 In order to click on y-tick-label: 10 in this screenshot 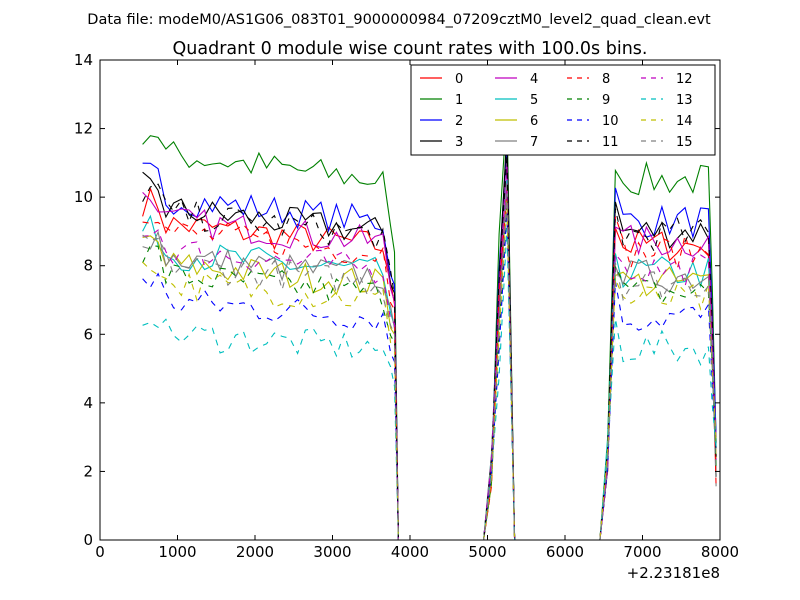, I will do `click(83, 197)`.